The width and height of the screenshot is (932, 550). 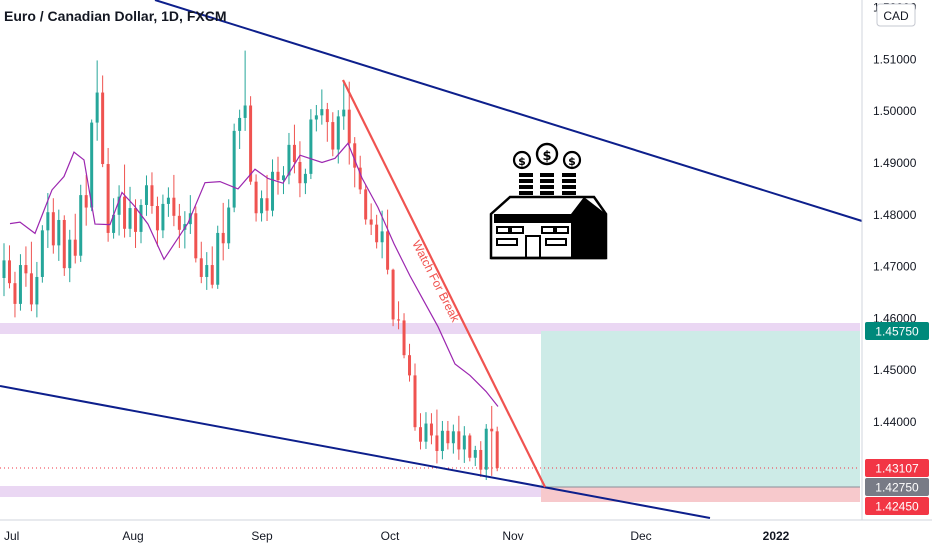 I want to click on price-tick-label: 1.48000, so click(x=895, y=215).